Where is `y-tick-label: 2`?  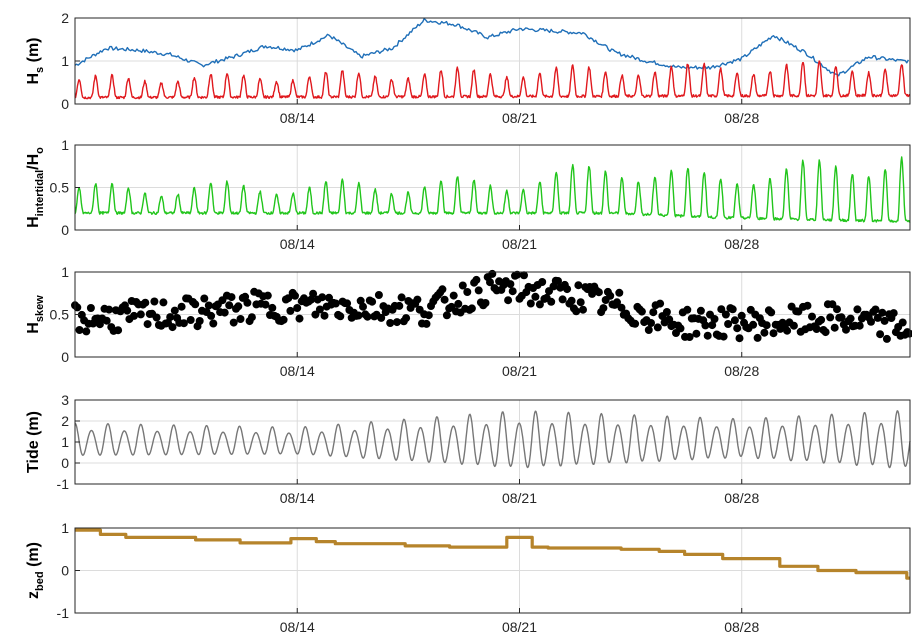 y-tick-label: 2 is located at coordinates (65, 421).